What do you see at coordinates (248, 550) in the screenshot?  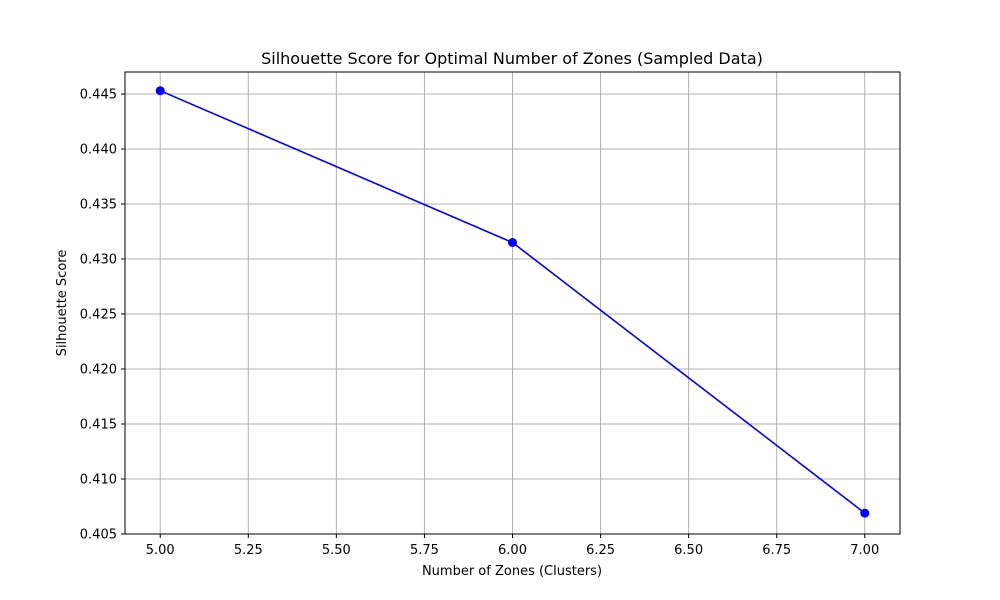 I see `x-tick-label: 5.25` at bounding box center [248, 550].